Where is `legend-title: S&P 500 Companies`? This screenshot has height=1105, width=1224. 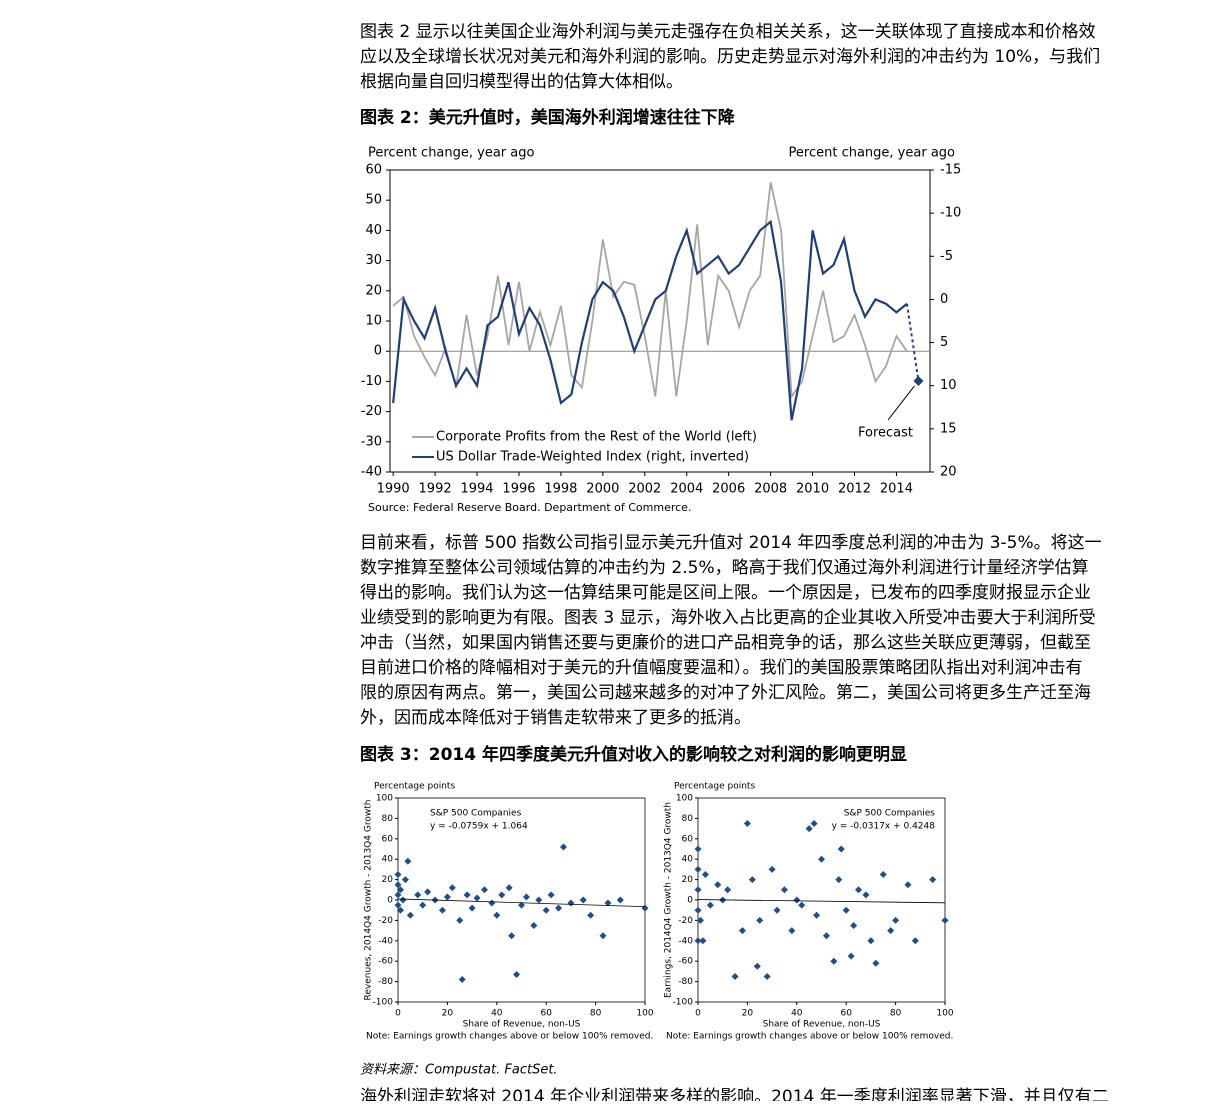
legend-title: S&P 500 Companies is located at coordinates (890, 814).